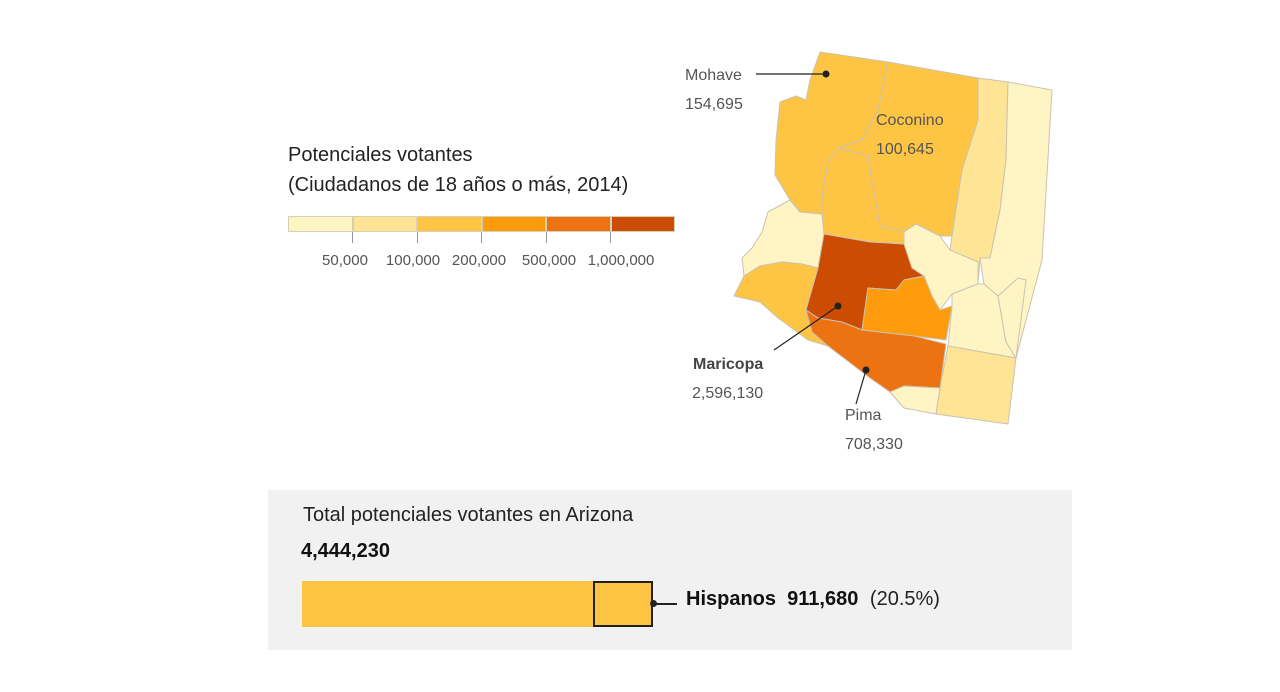 Image resolution: width=1280 pixels, height=692 pixels. What do you see at coordinates (714, 104) in the screenshot?
I see `mohave-value-label: 154,695` at bounding box center [714, 104].